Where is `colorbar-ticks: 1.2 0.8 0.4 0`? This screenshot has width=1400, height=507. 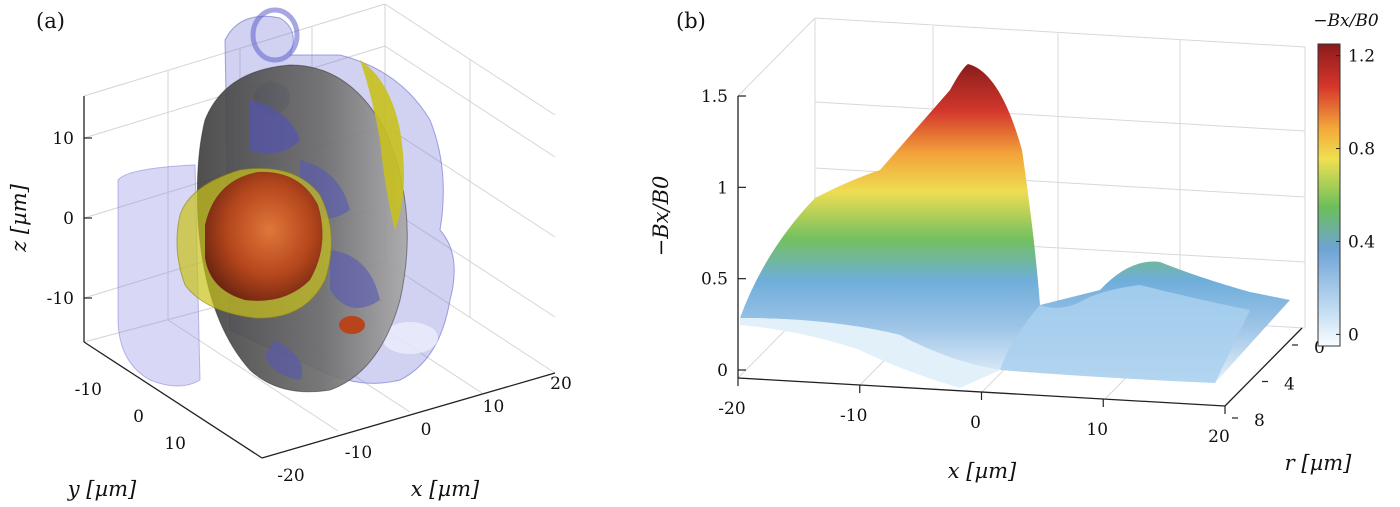
colorbar-ticks: 1.2 0.8 0.4 0 is located at coordinates (1355, 196).